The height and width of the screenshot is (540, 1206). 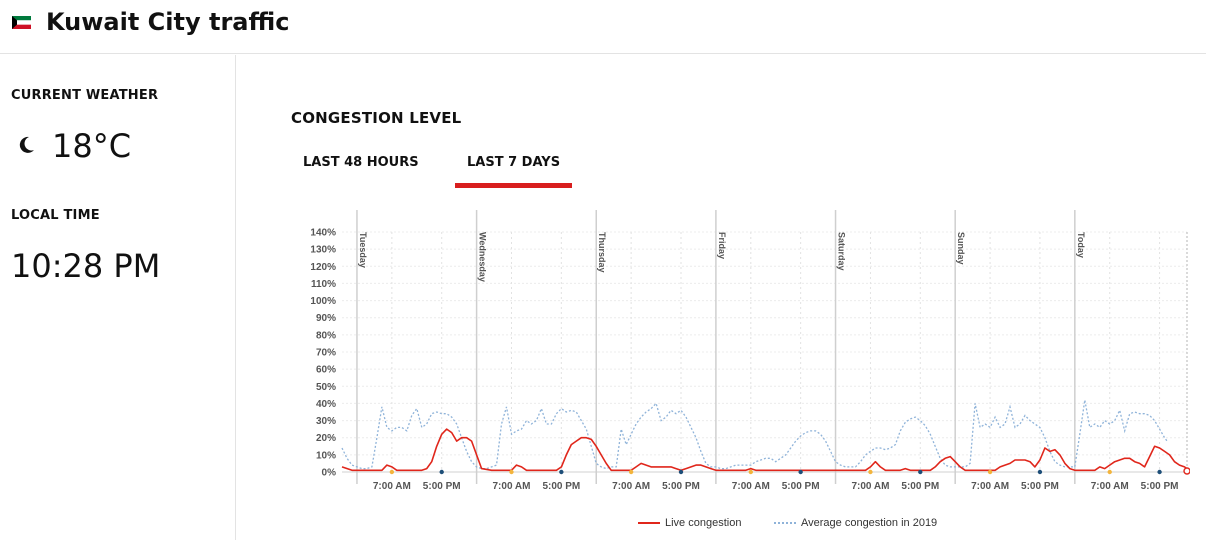 I want to click on legend-average-swatch, so click(x=785, y=523).